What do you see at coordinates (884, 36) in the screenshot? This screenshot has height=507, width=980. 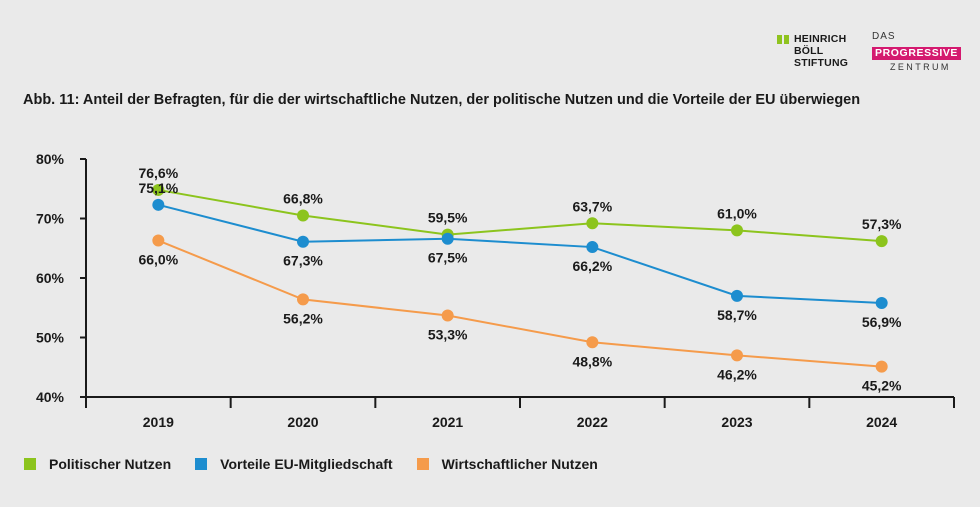 I see `dpz-das: DAS` at bounding box center [884, 36].